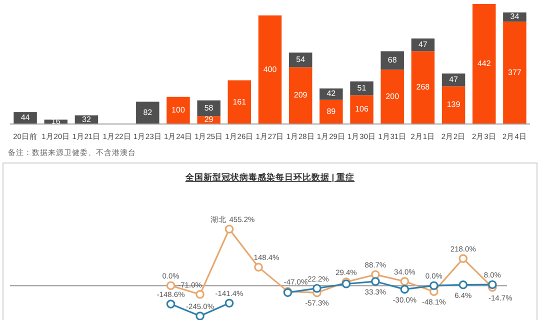 This screenshot has height=320, width=540. I want to click on data-label: 100, so click(179, 110).